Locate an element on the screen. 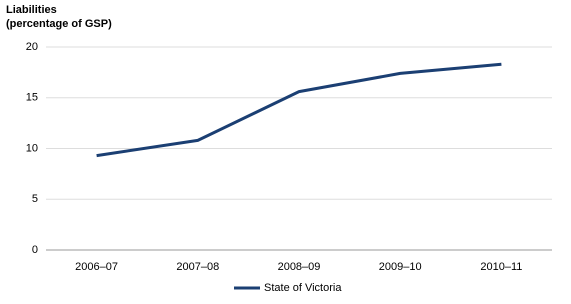  y-axis-label: (percentage of GSP) is located at coordinates (59, 24).